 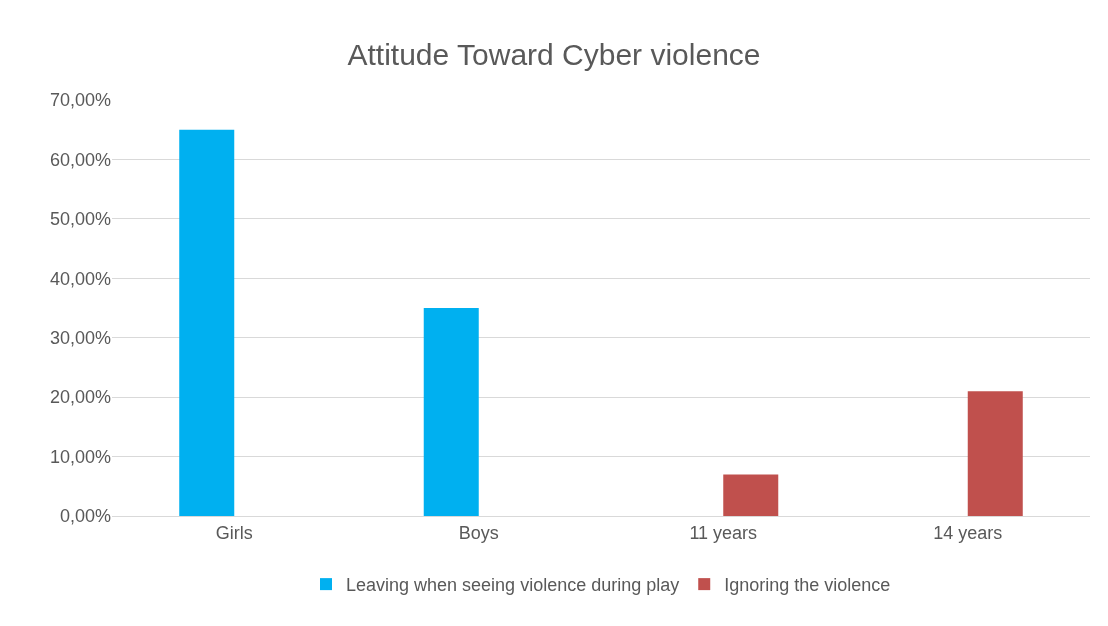 What do you see at coordinates (723, 532) in the screenshot?
I see `x-tick-label: 11 years` at bounding box center [723, 532].